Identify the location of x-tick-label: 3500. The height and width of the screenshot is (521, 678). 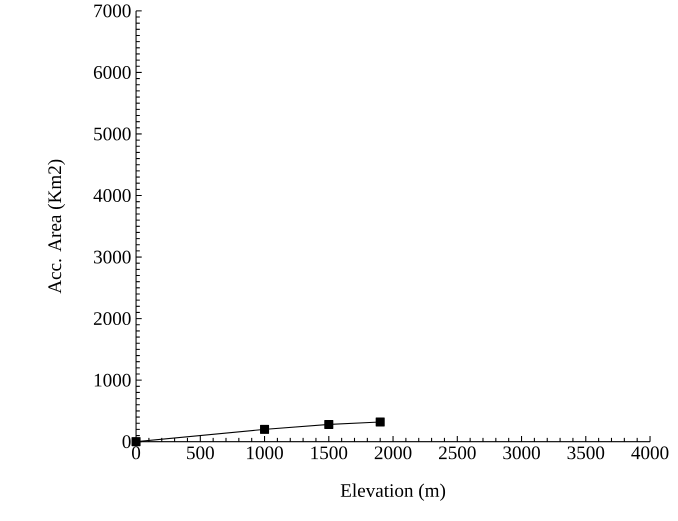
(586, 453).